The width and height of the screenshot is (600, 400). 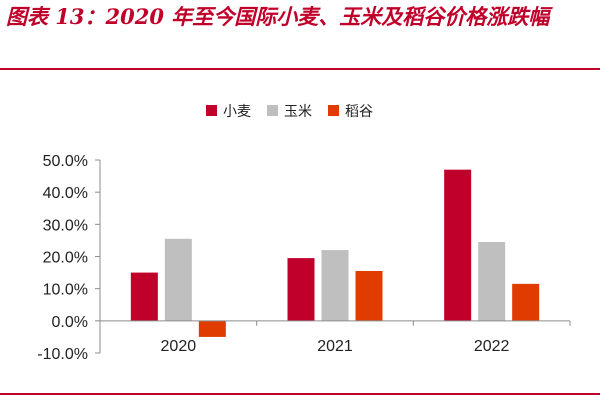 What do you see at coordinates (492, 281) in the screenshot?
I see `bar-玉米-2022` at bounding box center [492, 281].